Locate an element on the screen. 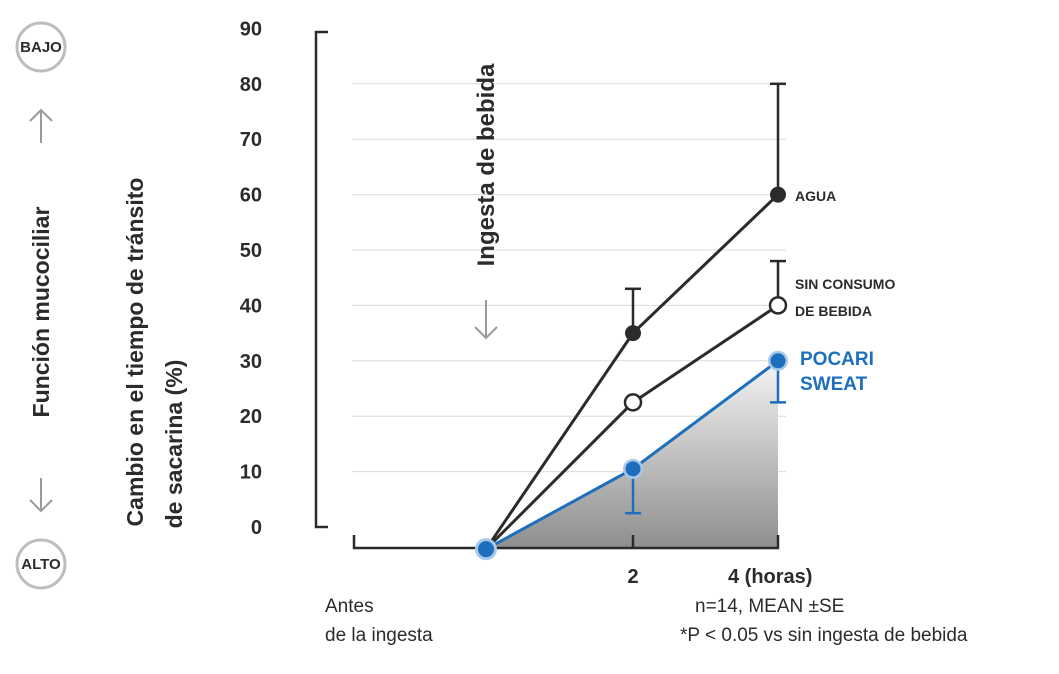 This screenshot has width=1059, height=674. x-baseline-label-line1: Antes is located at coordinates (349, 606).